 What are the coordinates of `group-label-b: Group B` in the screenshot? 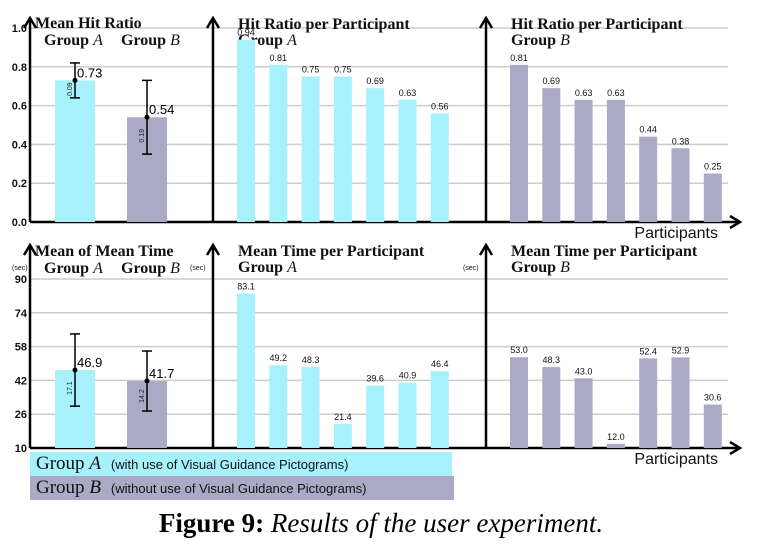 It's located at (150, 268).